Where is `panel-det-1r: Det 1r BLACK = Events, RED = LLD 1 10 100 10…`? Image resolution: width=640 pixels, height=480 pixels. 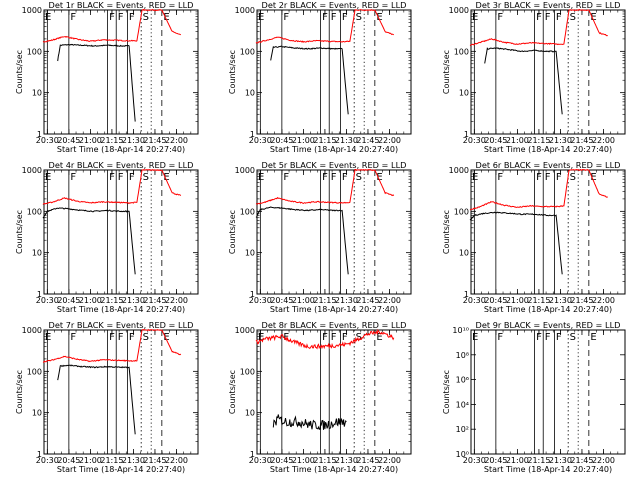
panel-det-1r: Det 1r BLACK = Events, RED = LLD 1 10 100 10… is located at coordinates (107, 77).